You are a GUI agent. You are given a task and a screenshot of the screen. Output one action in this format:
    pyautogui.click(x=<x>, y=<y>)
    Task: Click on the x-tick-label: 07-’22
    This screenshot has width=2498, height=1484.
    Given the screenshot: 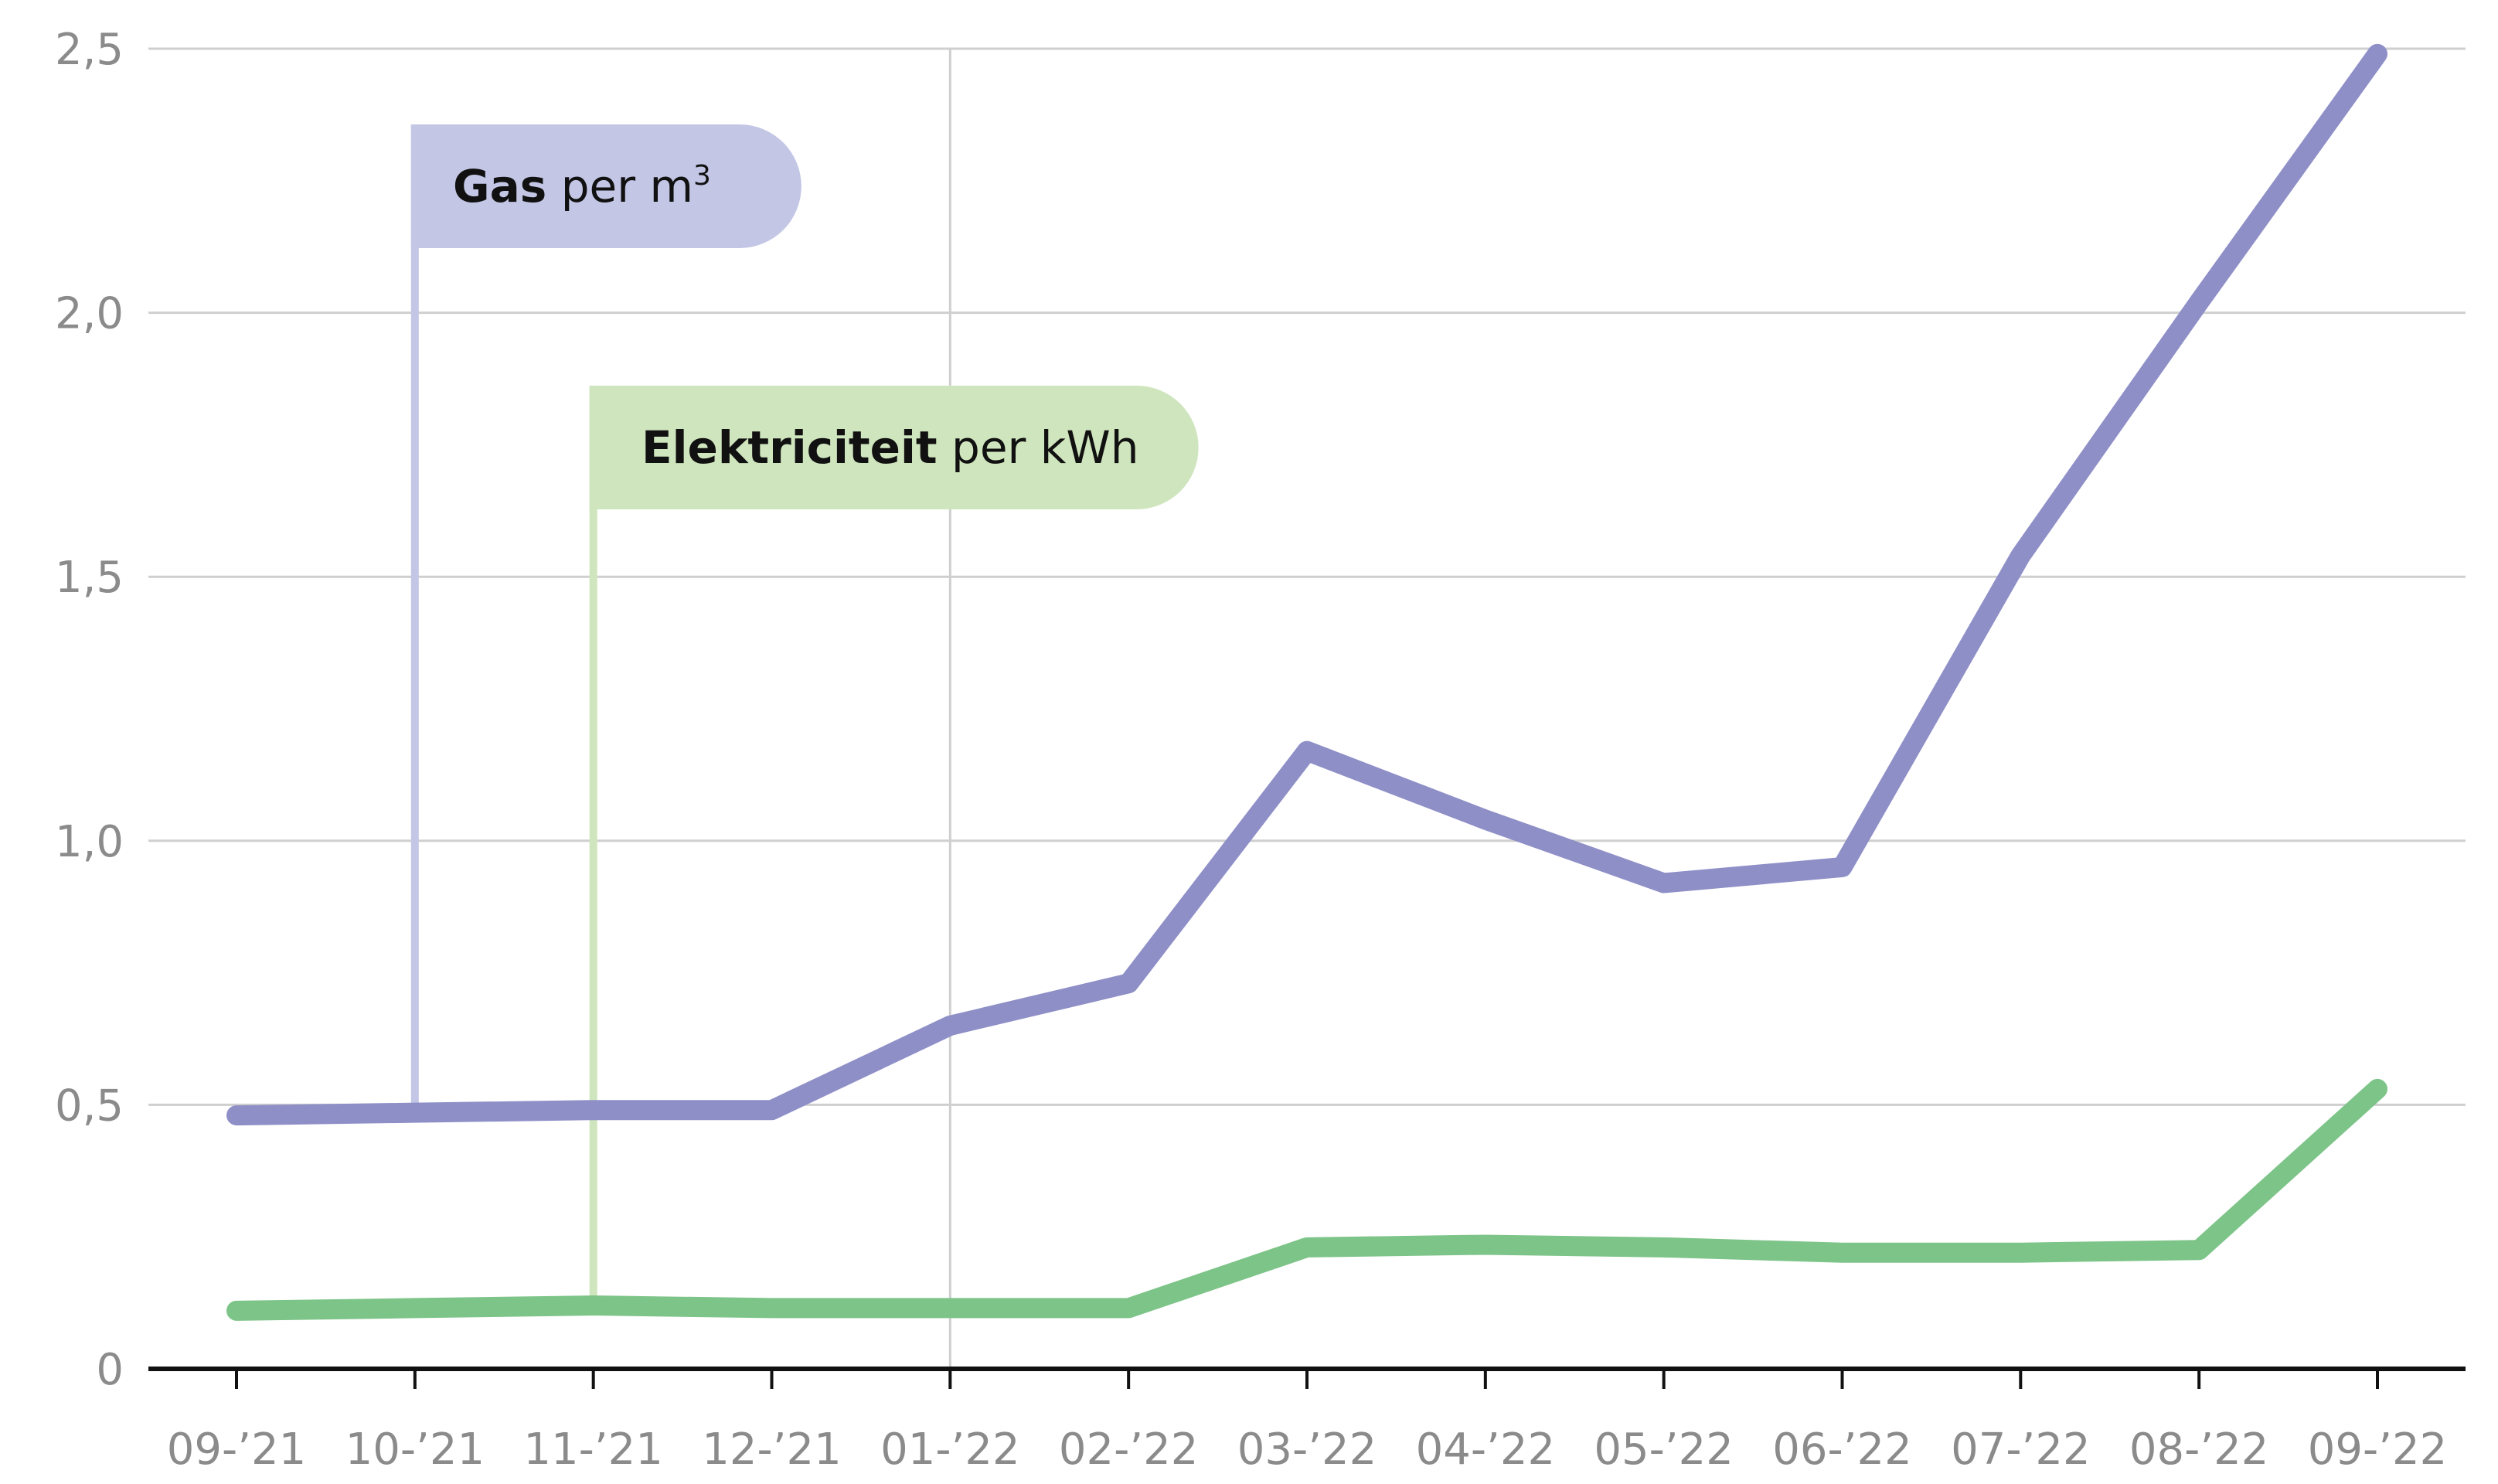 What is the action you would take?
    pyautogui.click(x=2021, y=1449)
    